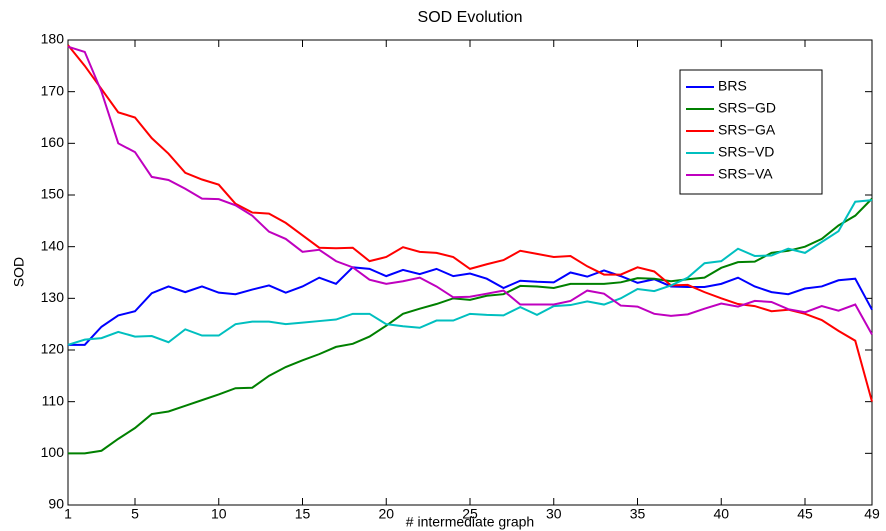 Image resolution: width=886 pixels, height=531 pixels. What do you see at coordinates (470, 514) in the screenshot?
I see `x-tick-label: 25` at bounding box center [470, 514].